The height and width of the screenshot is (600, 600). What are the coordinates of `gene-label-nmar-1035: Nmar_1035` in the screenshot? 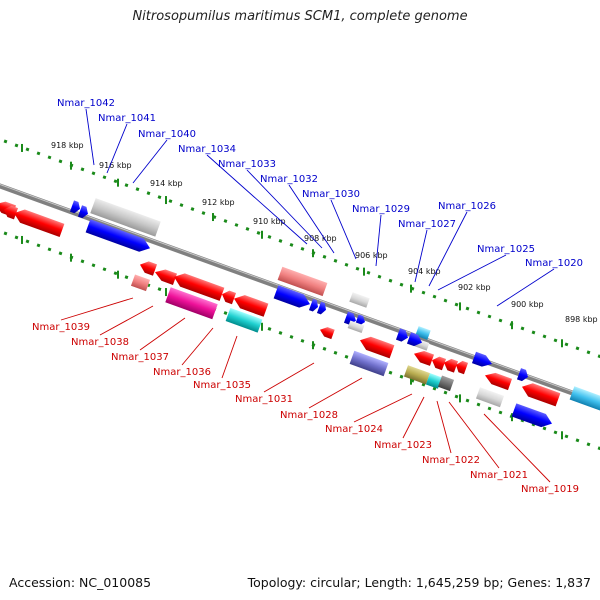 It's located at (222, 385).